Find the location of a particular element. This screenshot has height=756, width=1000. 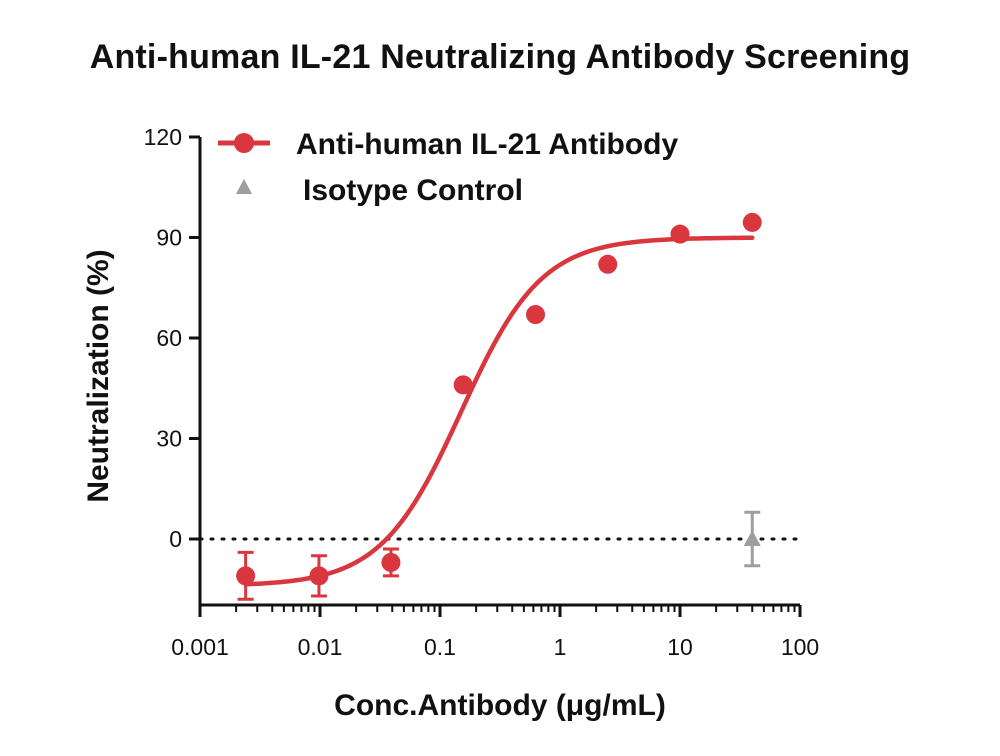

y-tick-label: 90 is located at coordinates (169, 238).